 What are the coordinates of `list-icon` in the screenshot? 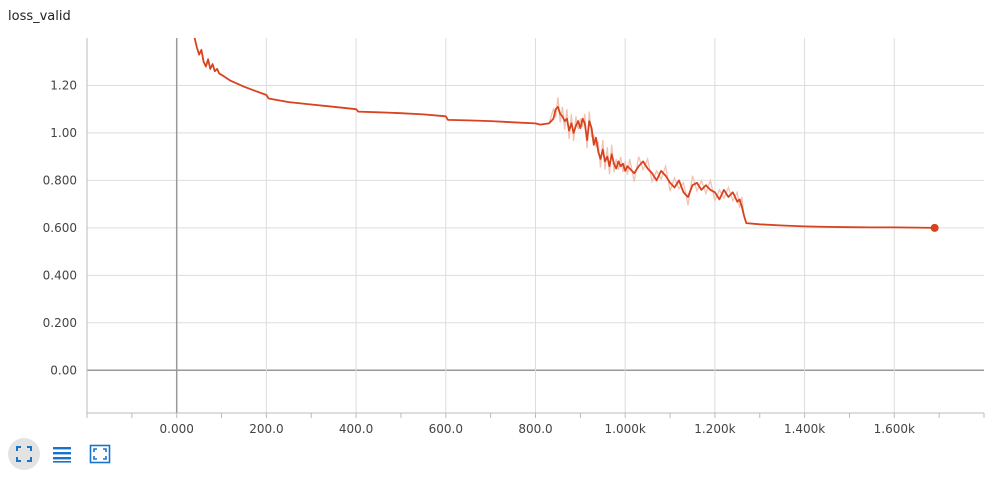 It's located at (62, 455).